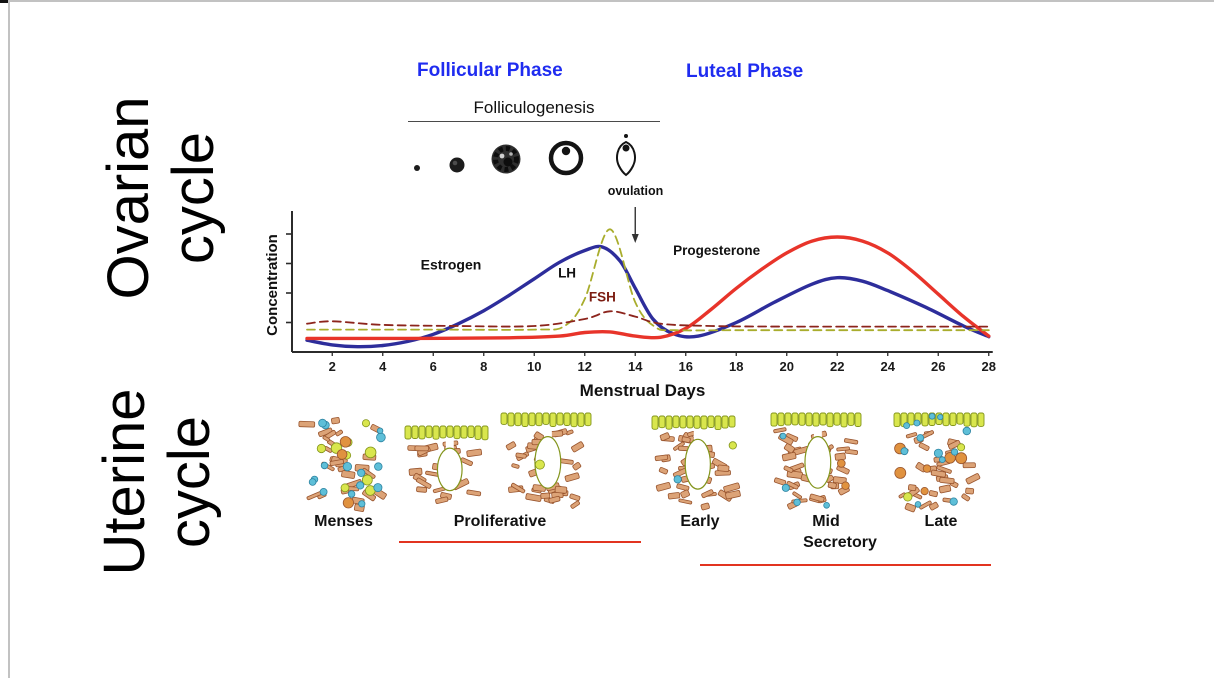  I want to click on fsh-curve-label: FSH, so click(602, 296).